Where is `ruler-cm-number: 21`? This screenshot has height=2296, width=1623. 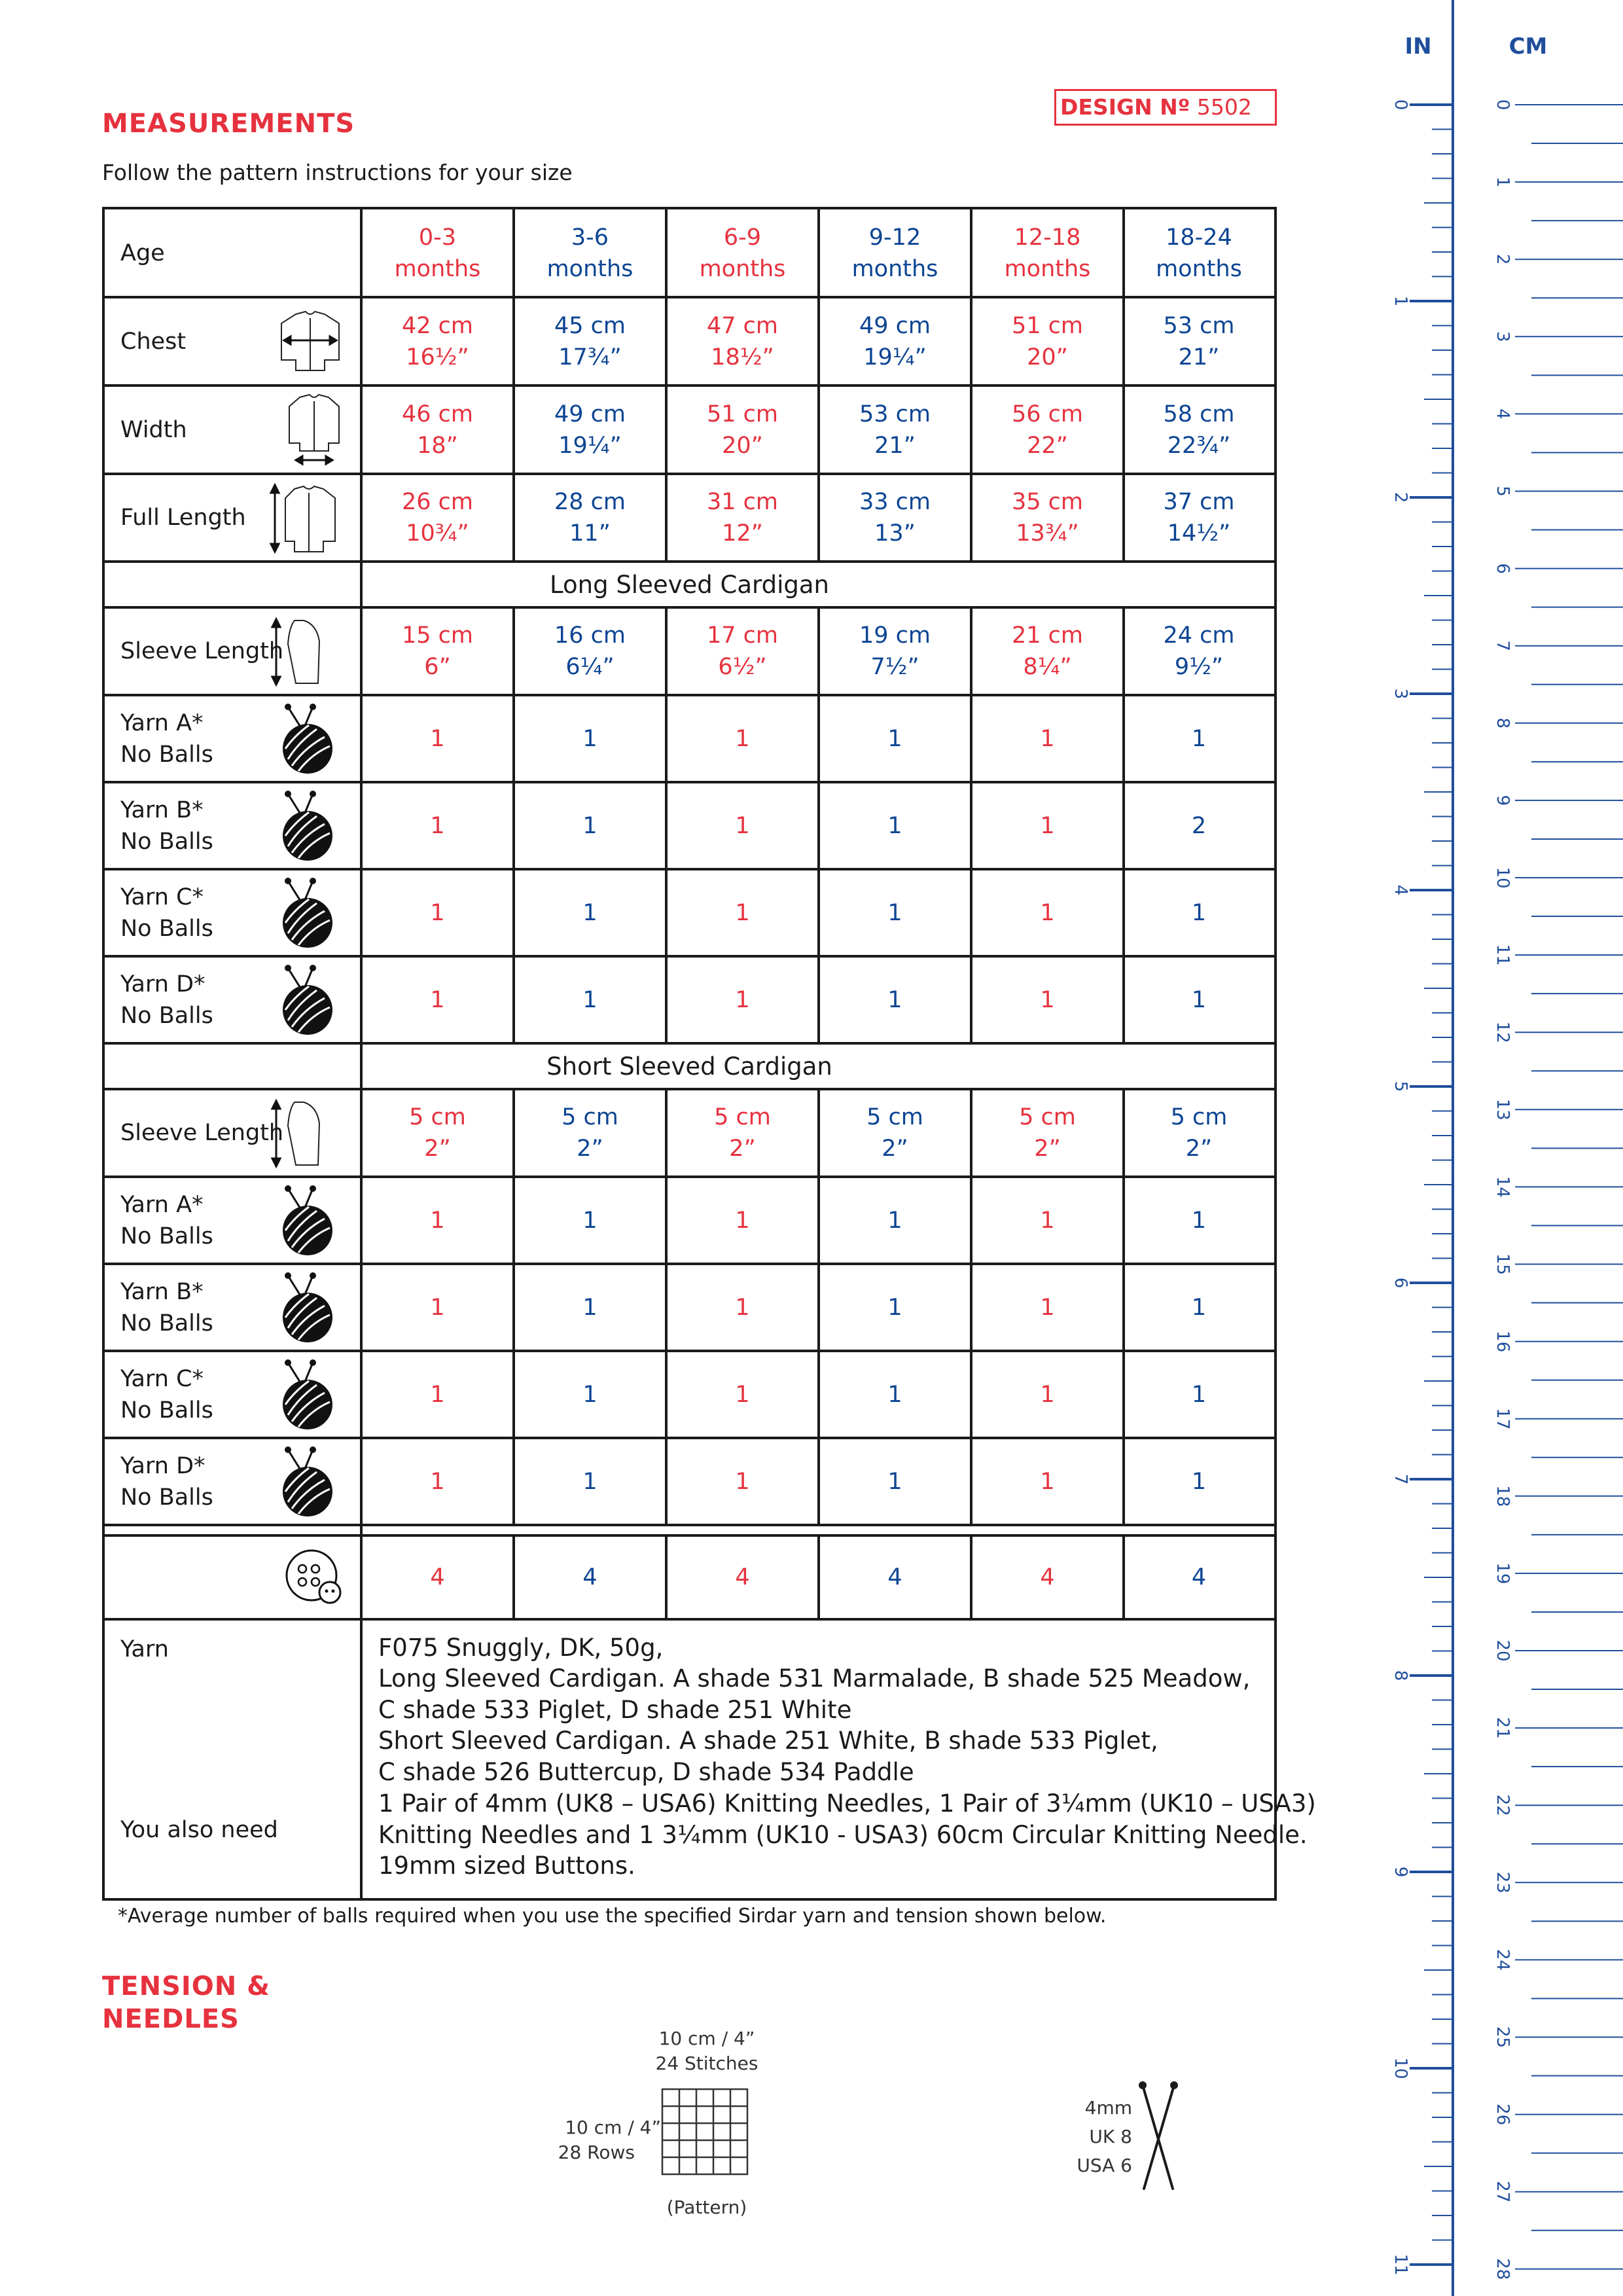 ruler-cm-number: 21 is located at coordinates (1502, 1728).